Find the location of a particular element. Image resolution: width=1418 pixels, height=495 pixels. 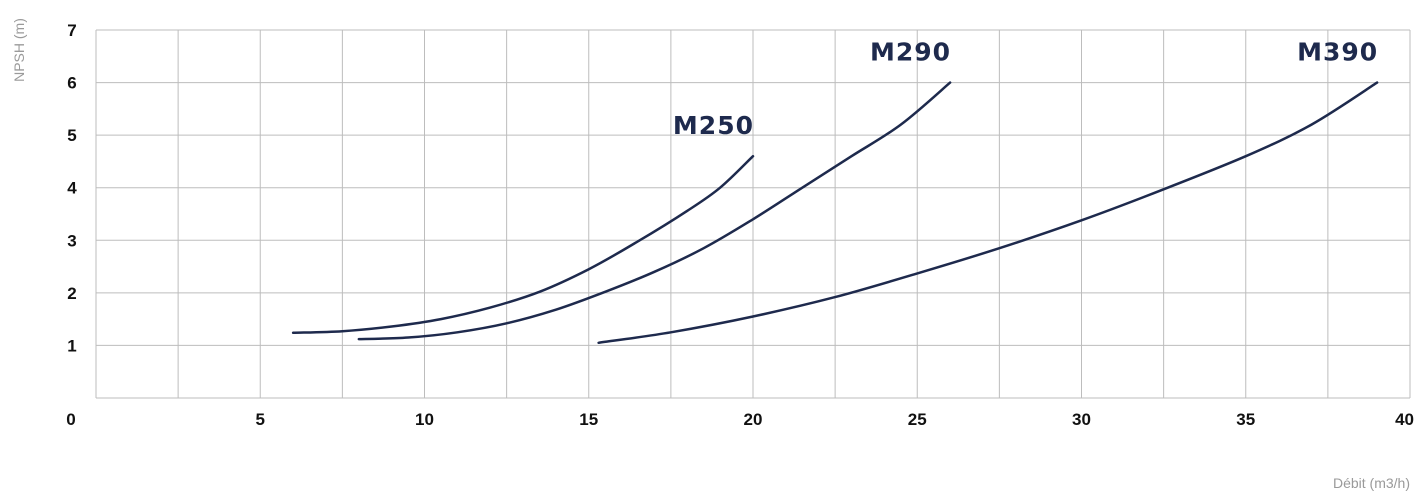

x-tick-label: 30 is located at coordinates (1081, 419).